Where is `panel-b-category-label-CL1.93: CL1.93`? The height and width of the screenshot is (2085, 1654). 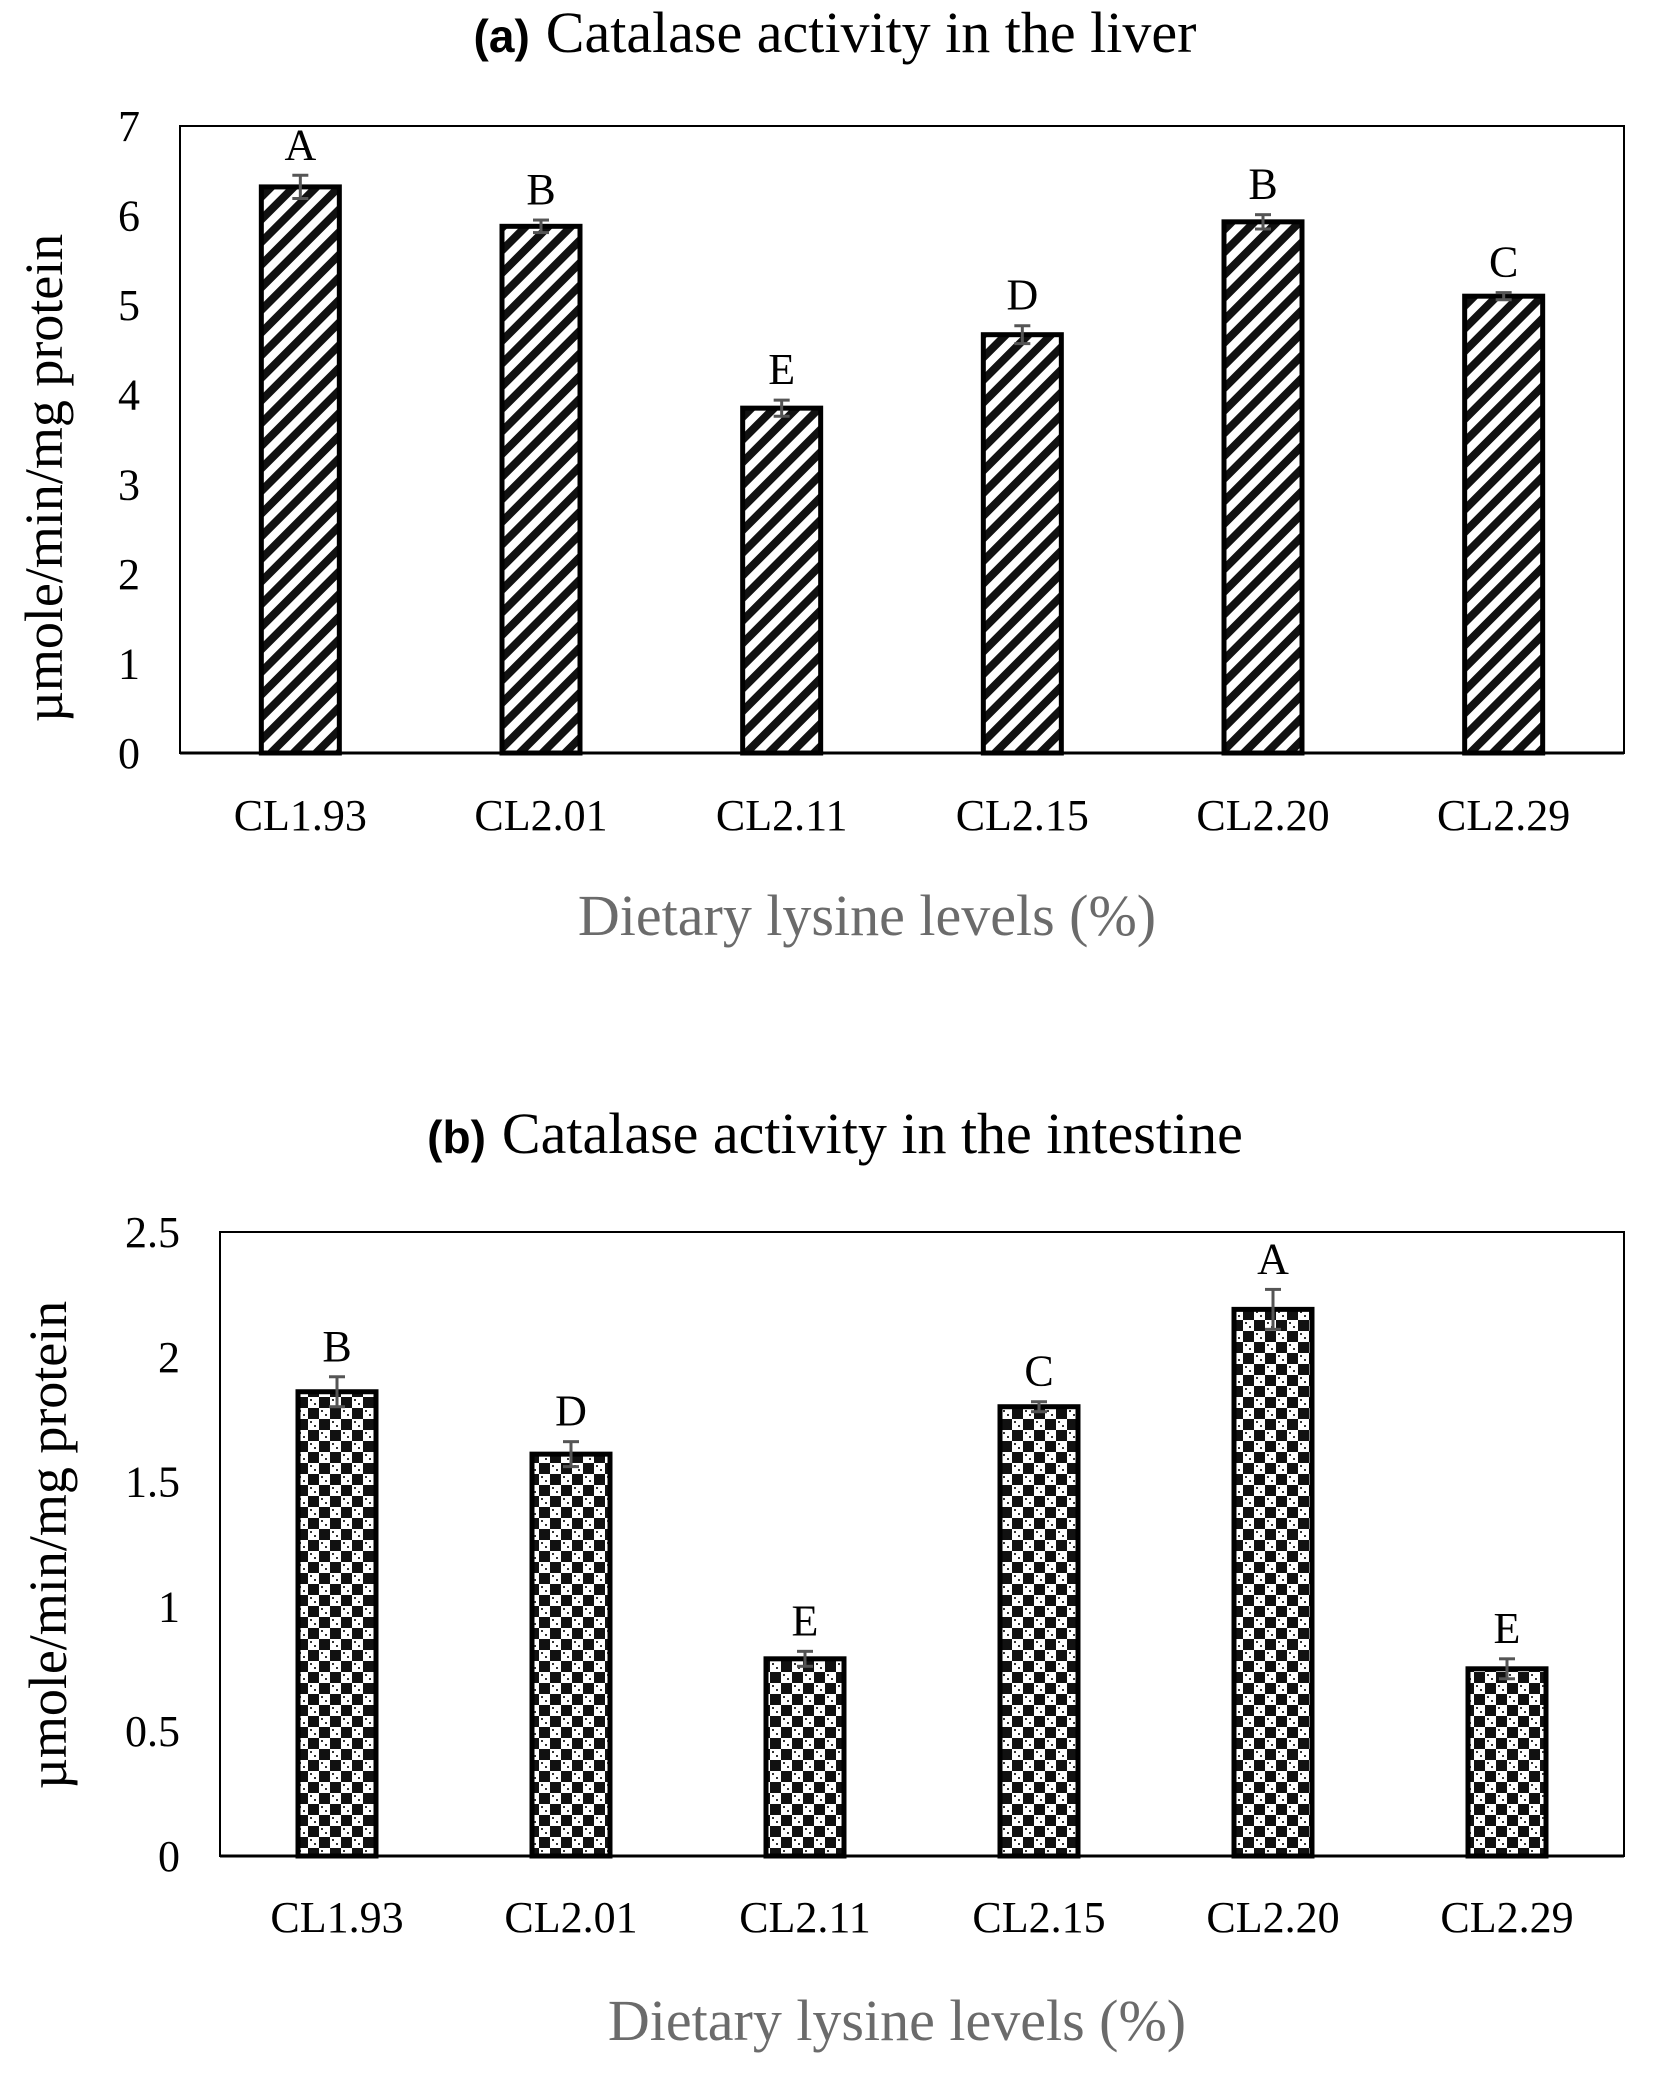 panel-b-category-label-CL1.93: CL1.93 is located at coordinates (336, 1917).